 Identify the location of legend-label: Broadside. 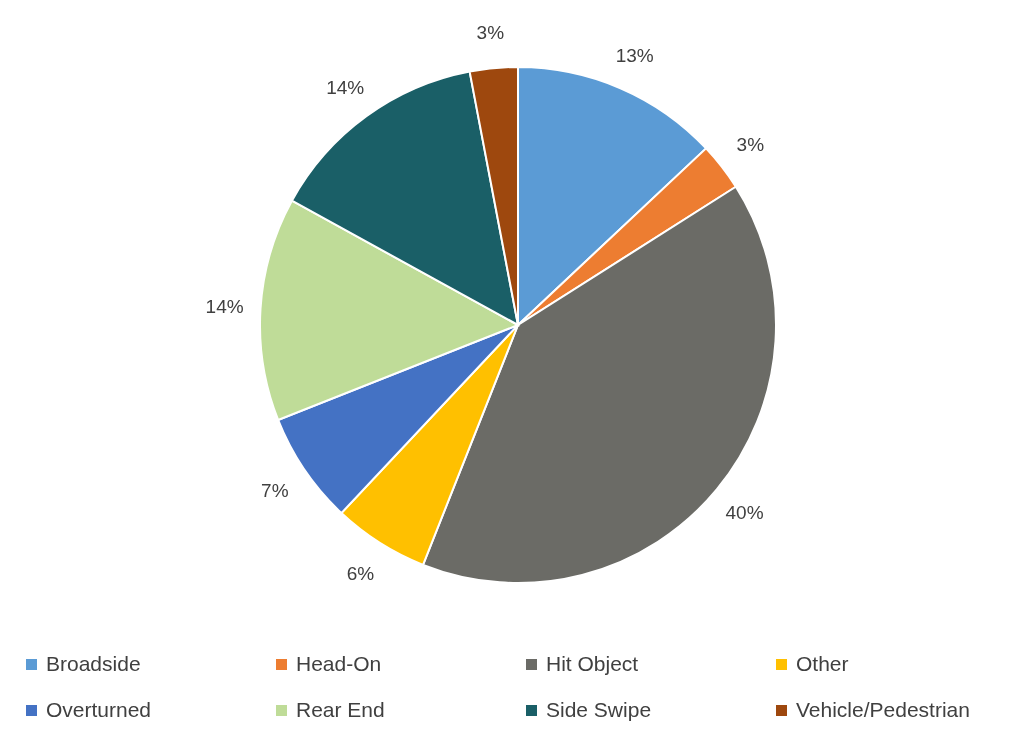
(93, 664).